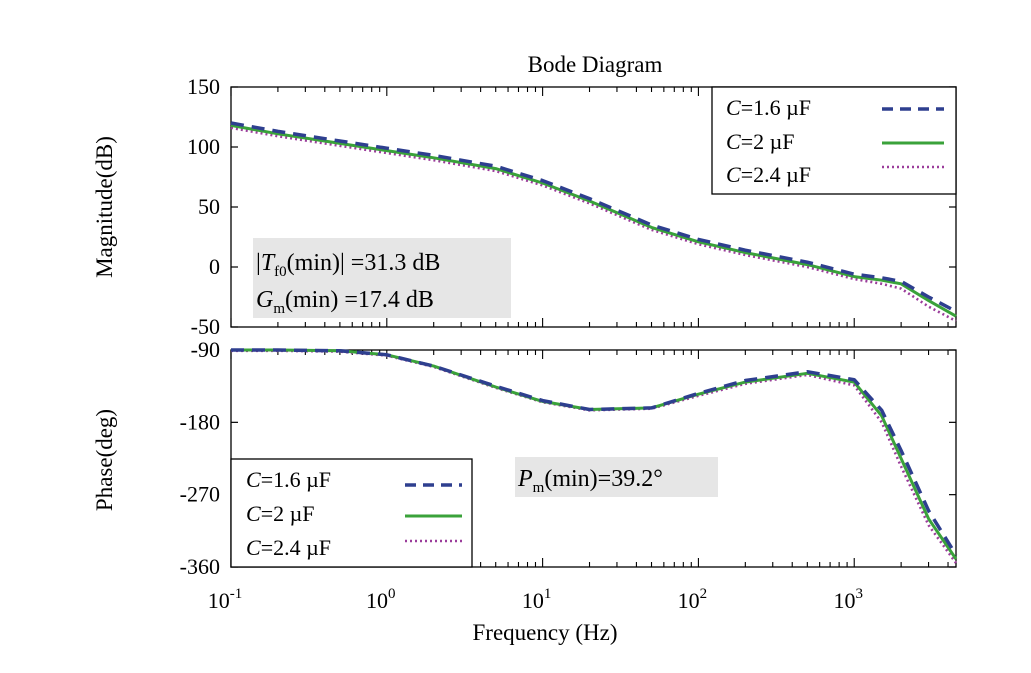  Describe the element at coordinates (104, 207) in the screenshot. I see `magnitude-axis-label: Magnitude(dB)` at that location.